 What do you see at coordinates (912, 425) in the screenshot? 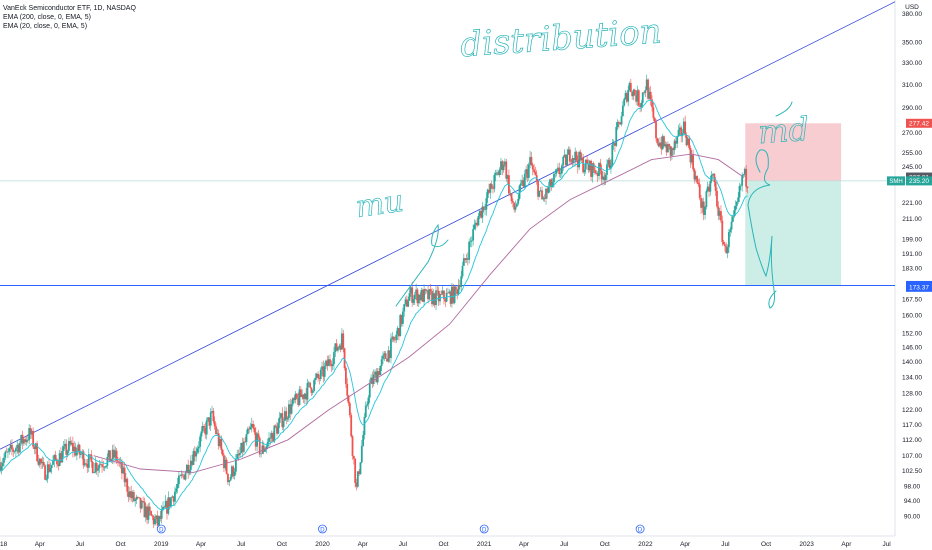
I see `y-tick-label: 117.00` at bounding box center [912, 425].